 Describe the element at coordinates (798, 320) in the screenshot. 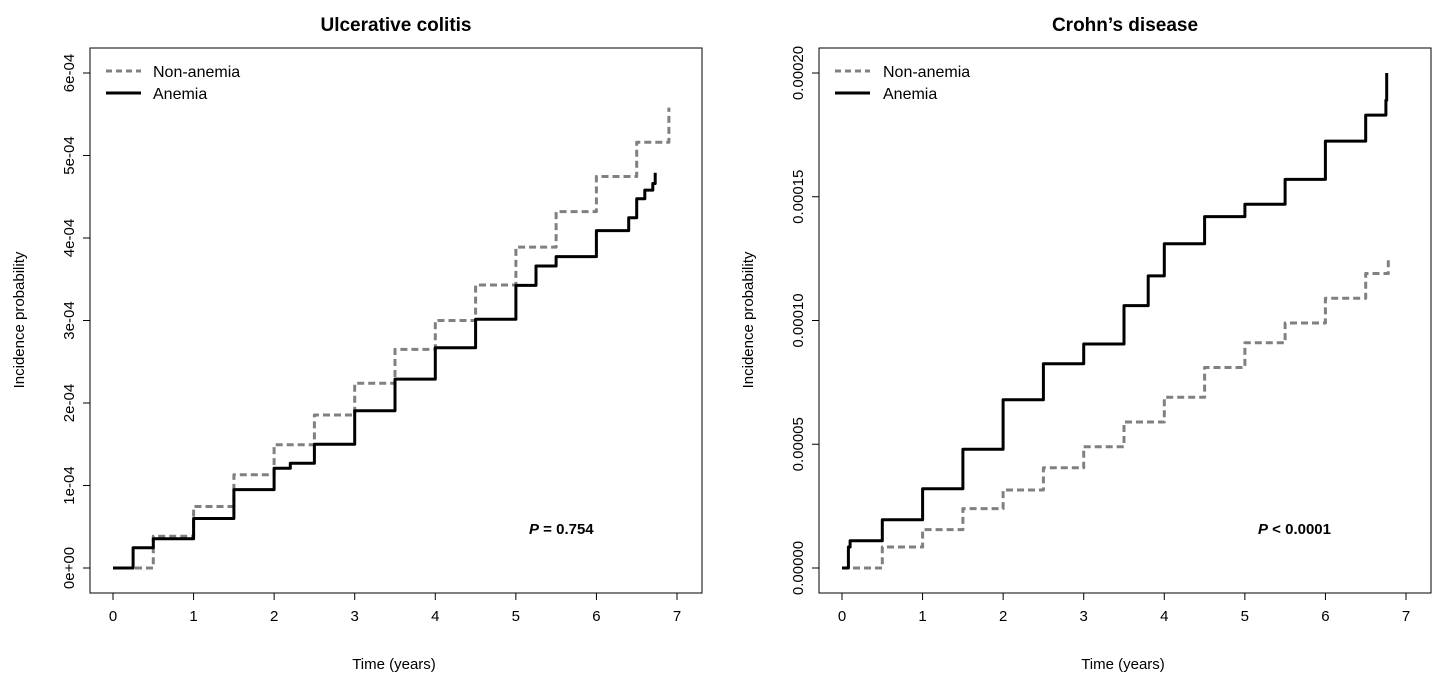

I see `y-tick-label: 0.00010` at that location.